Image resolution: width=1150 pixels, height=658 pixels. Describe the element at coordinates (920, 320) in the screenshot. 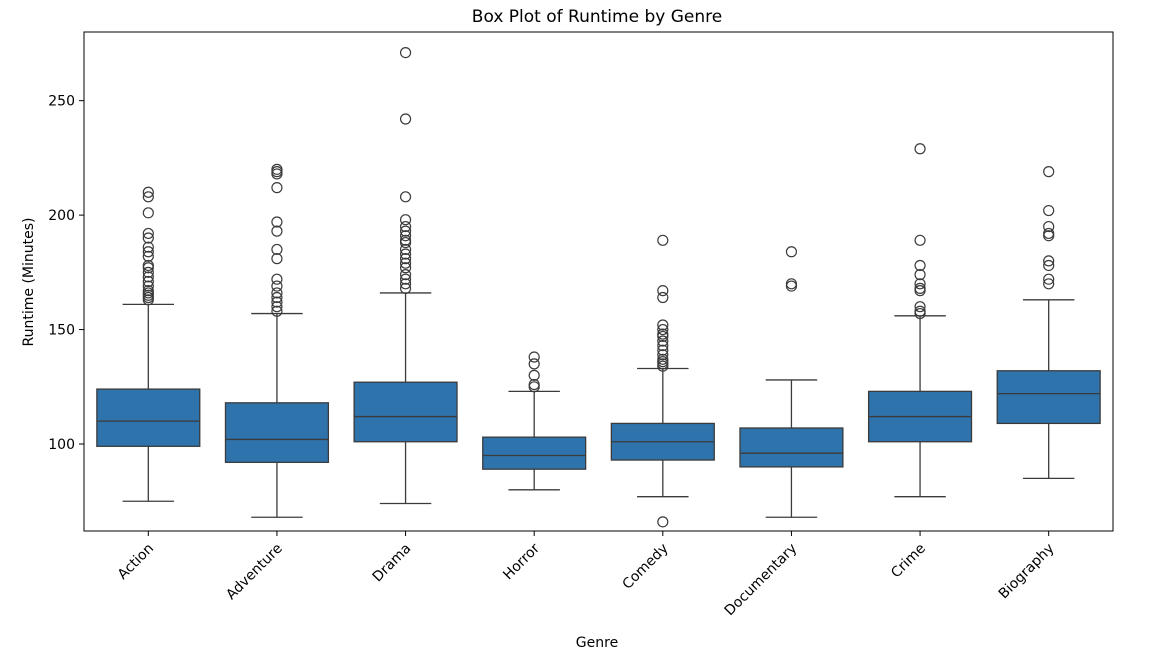

I see `box-group-crime` at that location.